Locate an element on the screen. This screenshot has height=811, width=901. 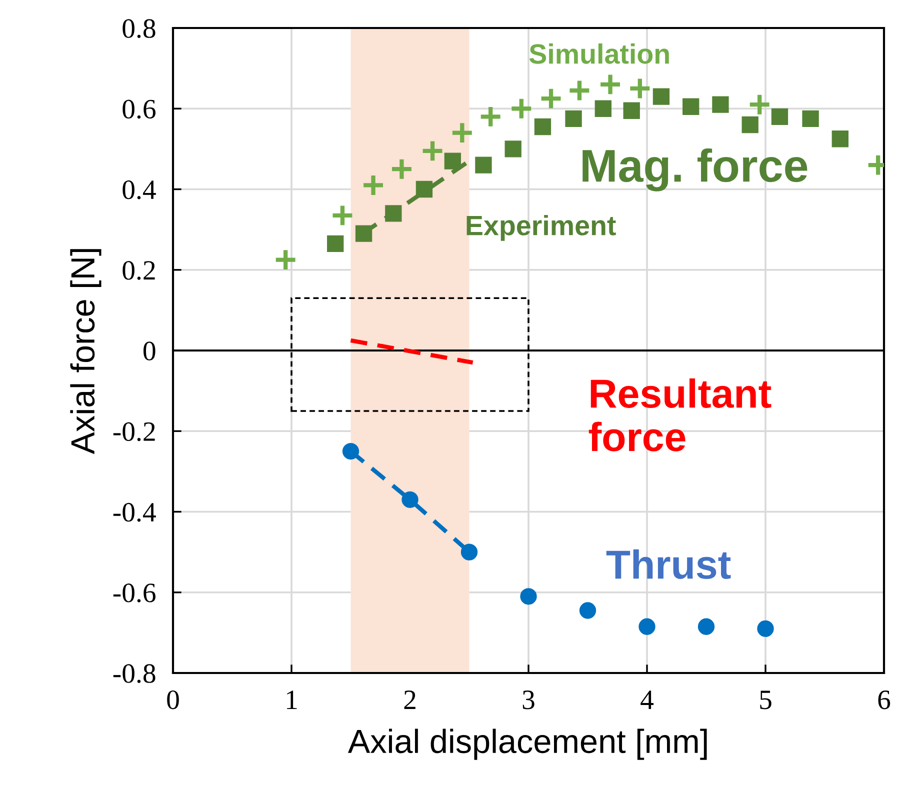
y-tick-label: 0 is located at coordinates (150, 351).